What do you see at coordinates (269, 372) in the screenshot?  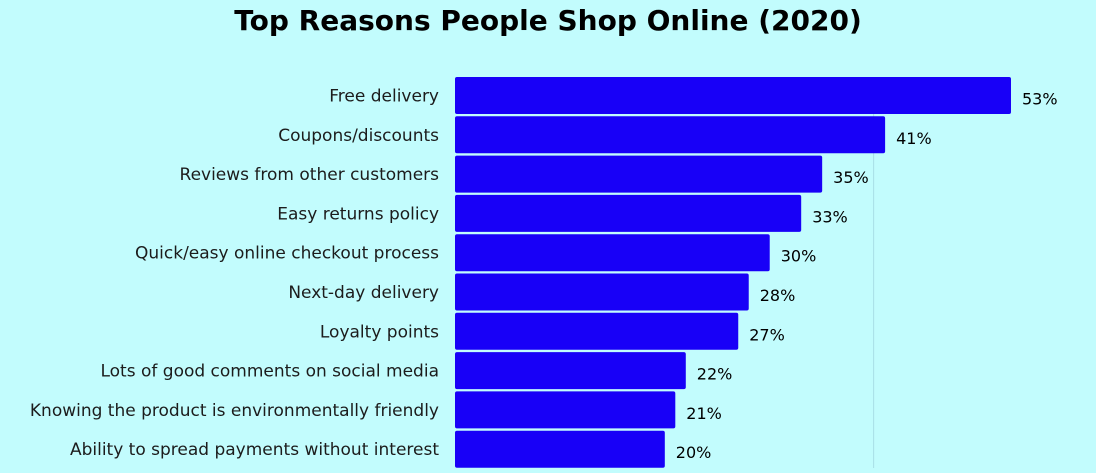 I see `category-label-lots-of-good-comments-on-social-media: Lots of good comments on social media` at bounding box center [269, 372].